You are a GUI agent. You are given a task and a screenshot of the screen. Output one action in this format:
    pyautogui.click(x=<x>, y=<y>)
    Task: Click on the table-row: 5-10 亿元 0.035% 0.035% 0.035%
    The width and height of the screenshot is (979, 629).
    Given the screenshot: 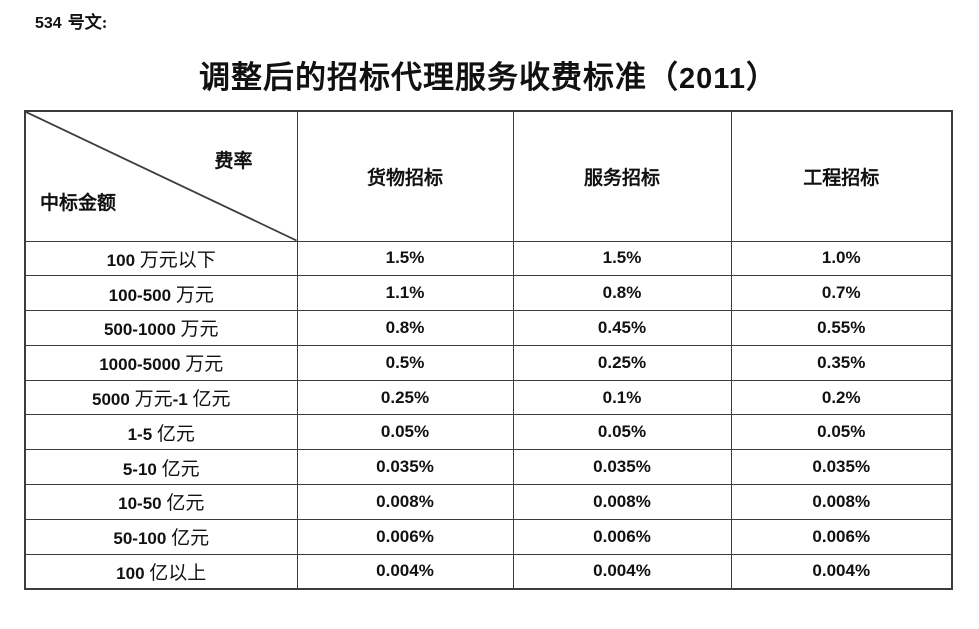 What is the action you would take?
    pyautogui.click(x=488, y=467)
    